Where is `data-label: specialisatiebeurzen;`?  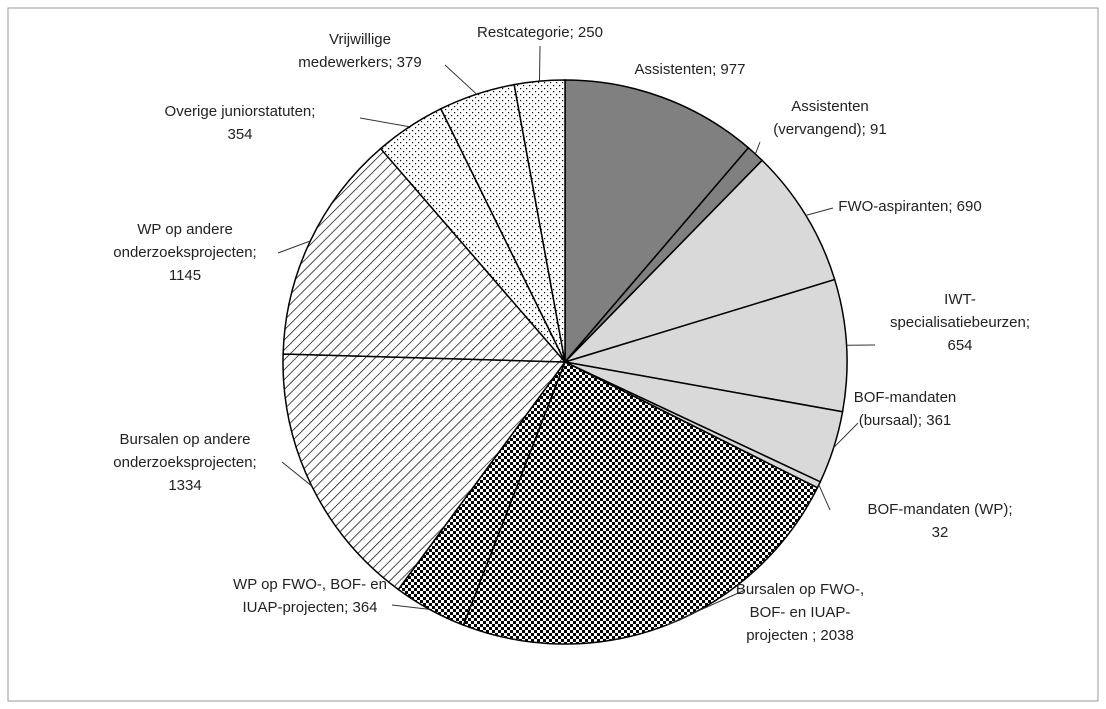
data-label: specialisatiebeurzen; is located at coordinates (960, 322).